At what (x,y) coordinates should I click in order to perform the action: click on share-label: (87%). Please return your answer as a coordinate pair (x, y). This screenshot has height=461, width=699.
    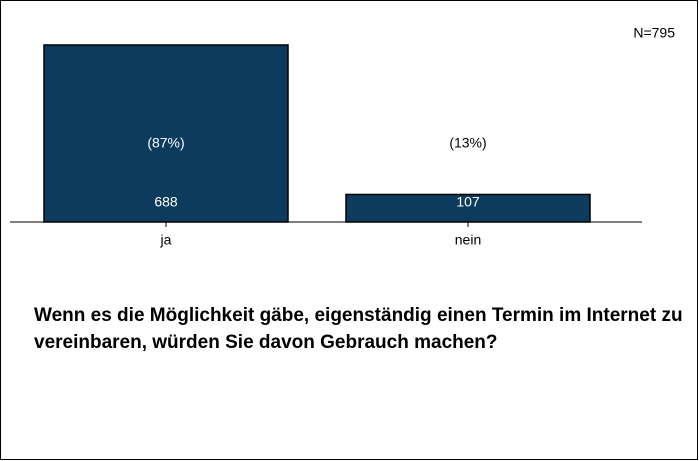
    Looking at the image, I should click on (165, 143).